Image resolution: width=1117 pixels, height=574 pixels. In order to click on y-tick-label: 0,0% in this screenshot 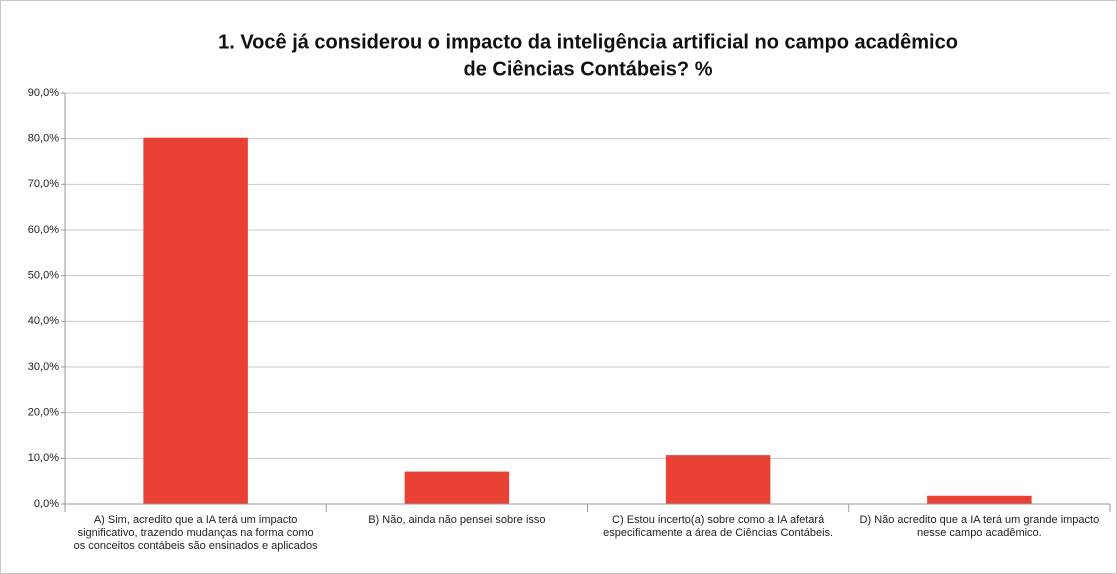, I will do `click(46, 504)`.